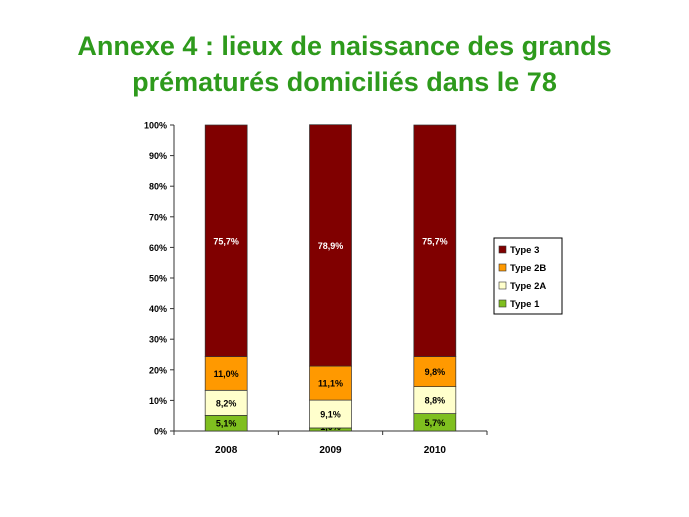  I want to click on y-tick-label: 60%, so click(158, 248).